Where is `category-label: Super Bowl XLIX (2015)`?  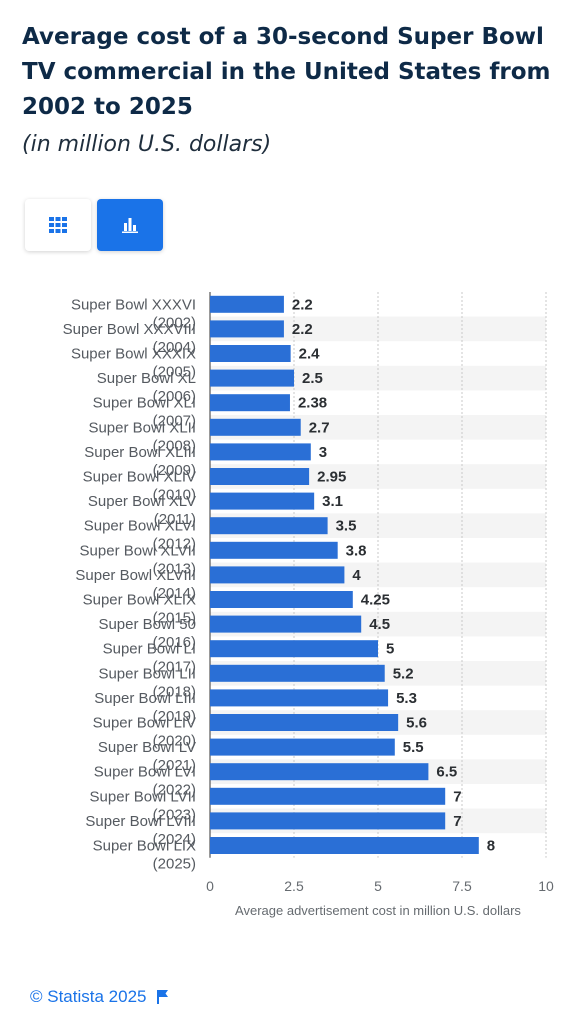 category-label: Super Bowl XLIX (2015) is located at coordinates (139, 609).